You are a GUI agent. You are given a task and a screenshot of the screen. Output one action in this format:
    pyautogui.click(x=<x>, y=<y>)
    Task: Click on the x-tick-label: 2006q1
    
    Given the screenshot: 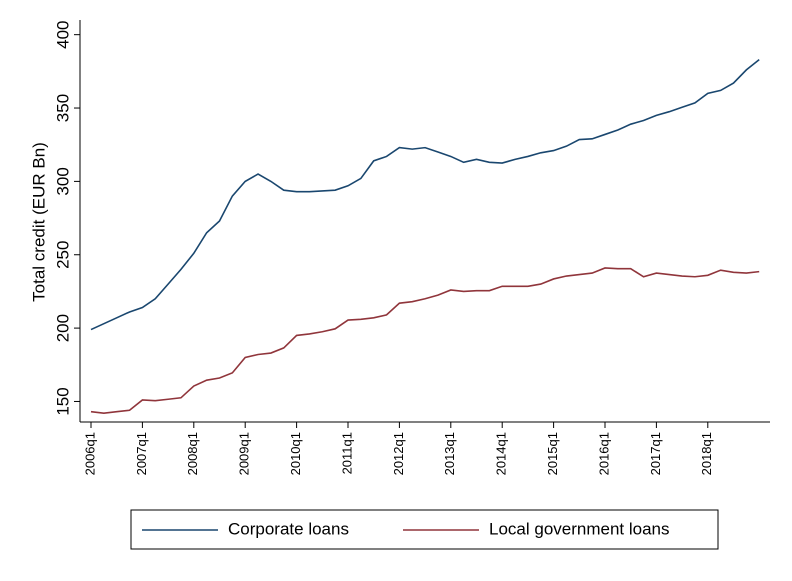 What is the action you would take?
    pyautogui.click(x=89, y=453)
    